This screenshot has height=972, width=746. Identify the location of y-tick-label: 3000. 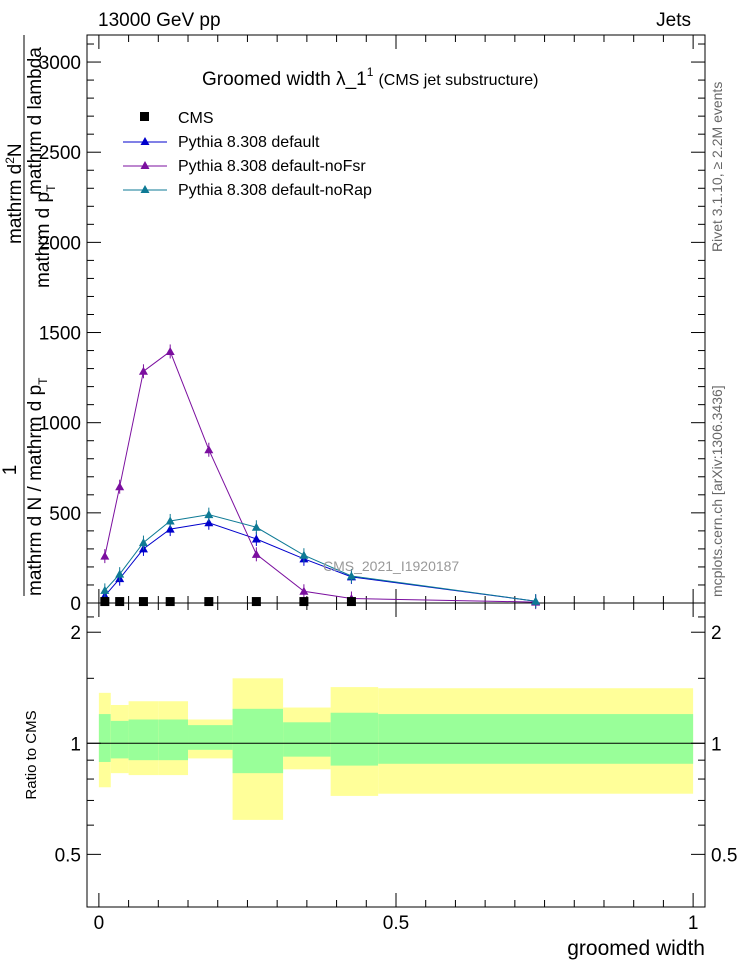
(60, 63).